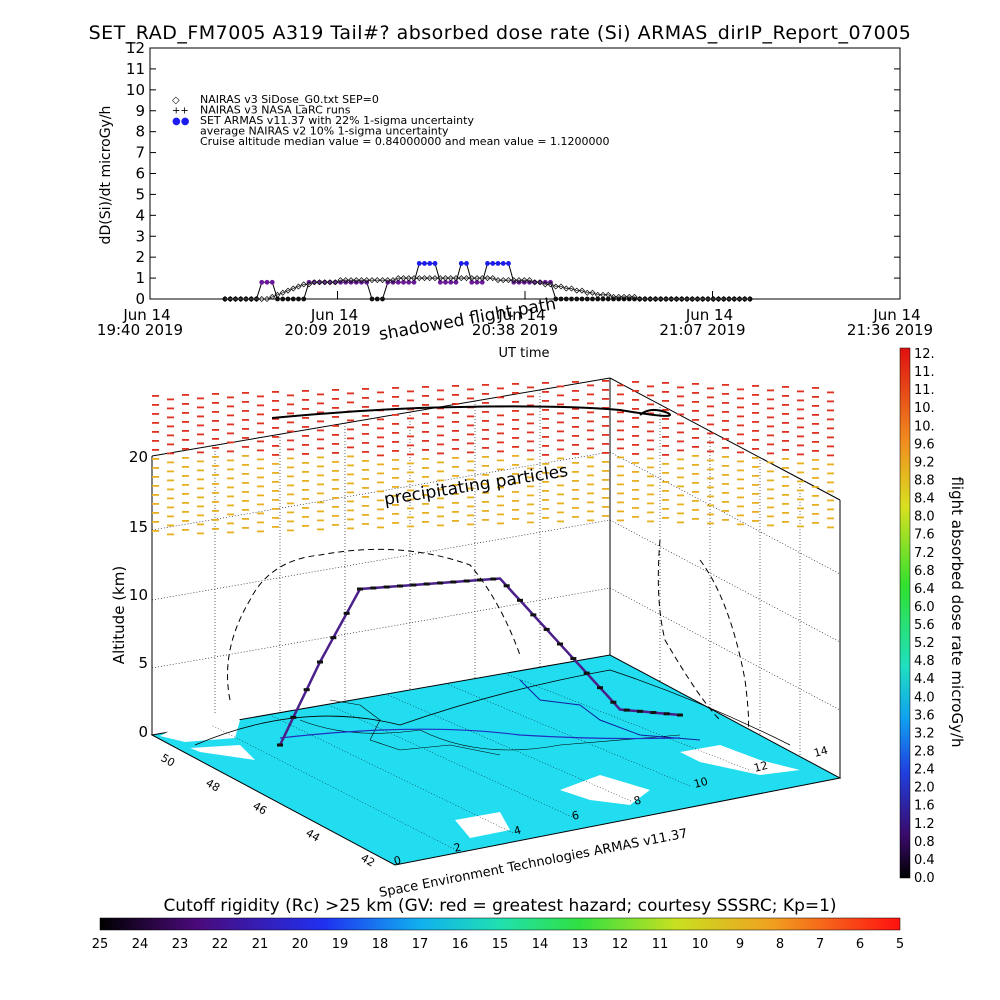  What do you see at coordinates (924, 806) in the screenshot?
I see `dose-tick-label: 1.6` at bounding box center [924, 806].